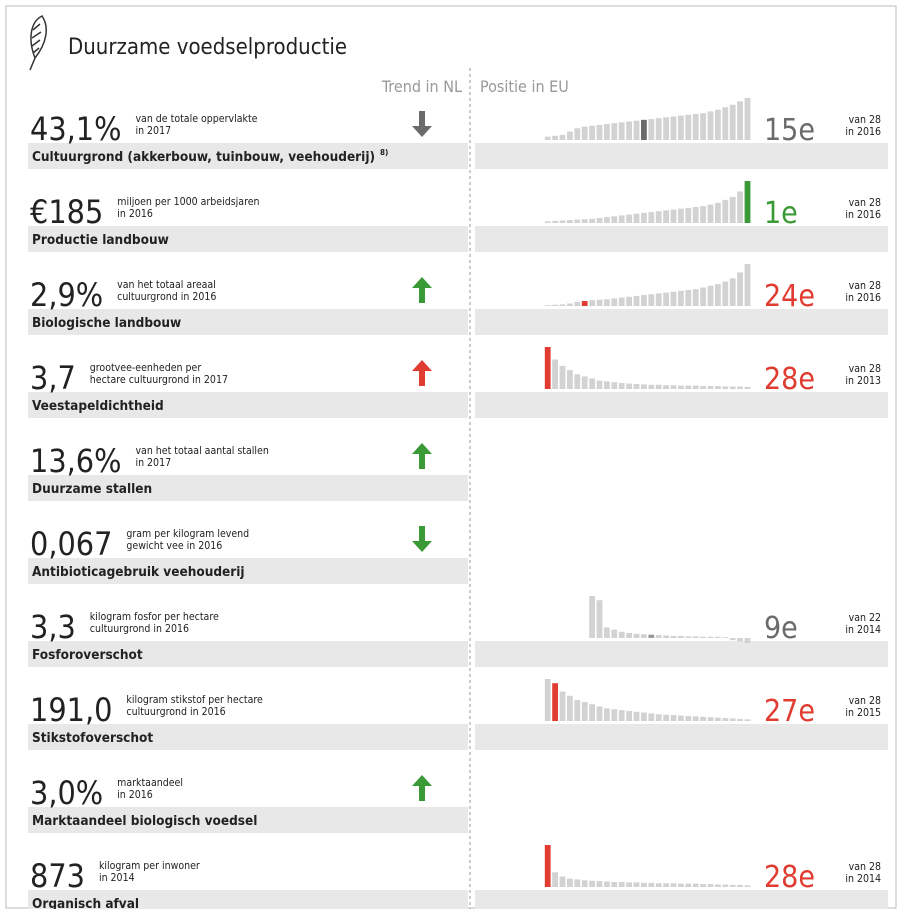 This screenshot has width=903, height=909. What do you see at coordinates (863, 713) in the screenshot?
I see `eu-year: in 2015` at bounding box center [863, 713].